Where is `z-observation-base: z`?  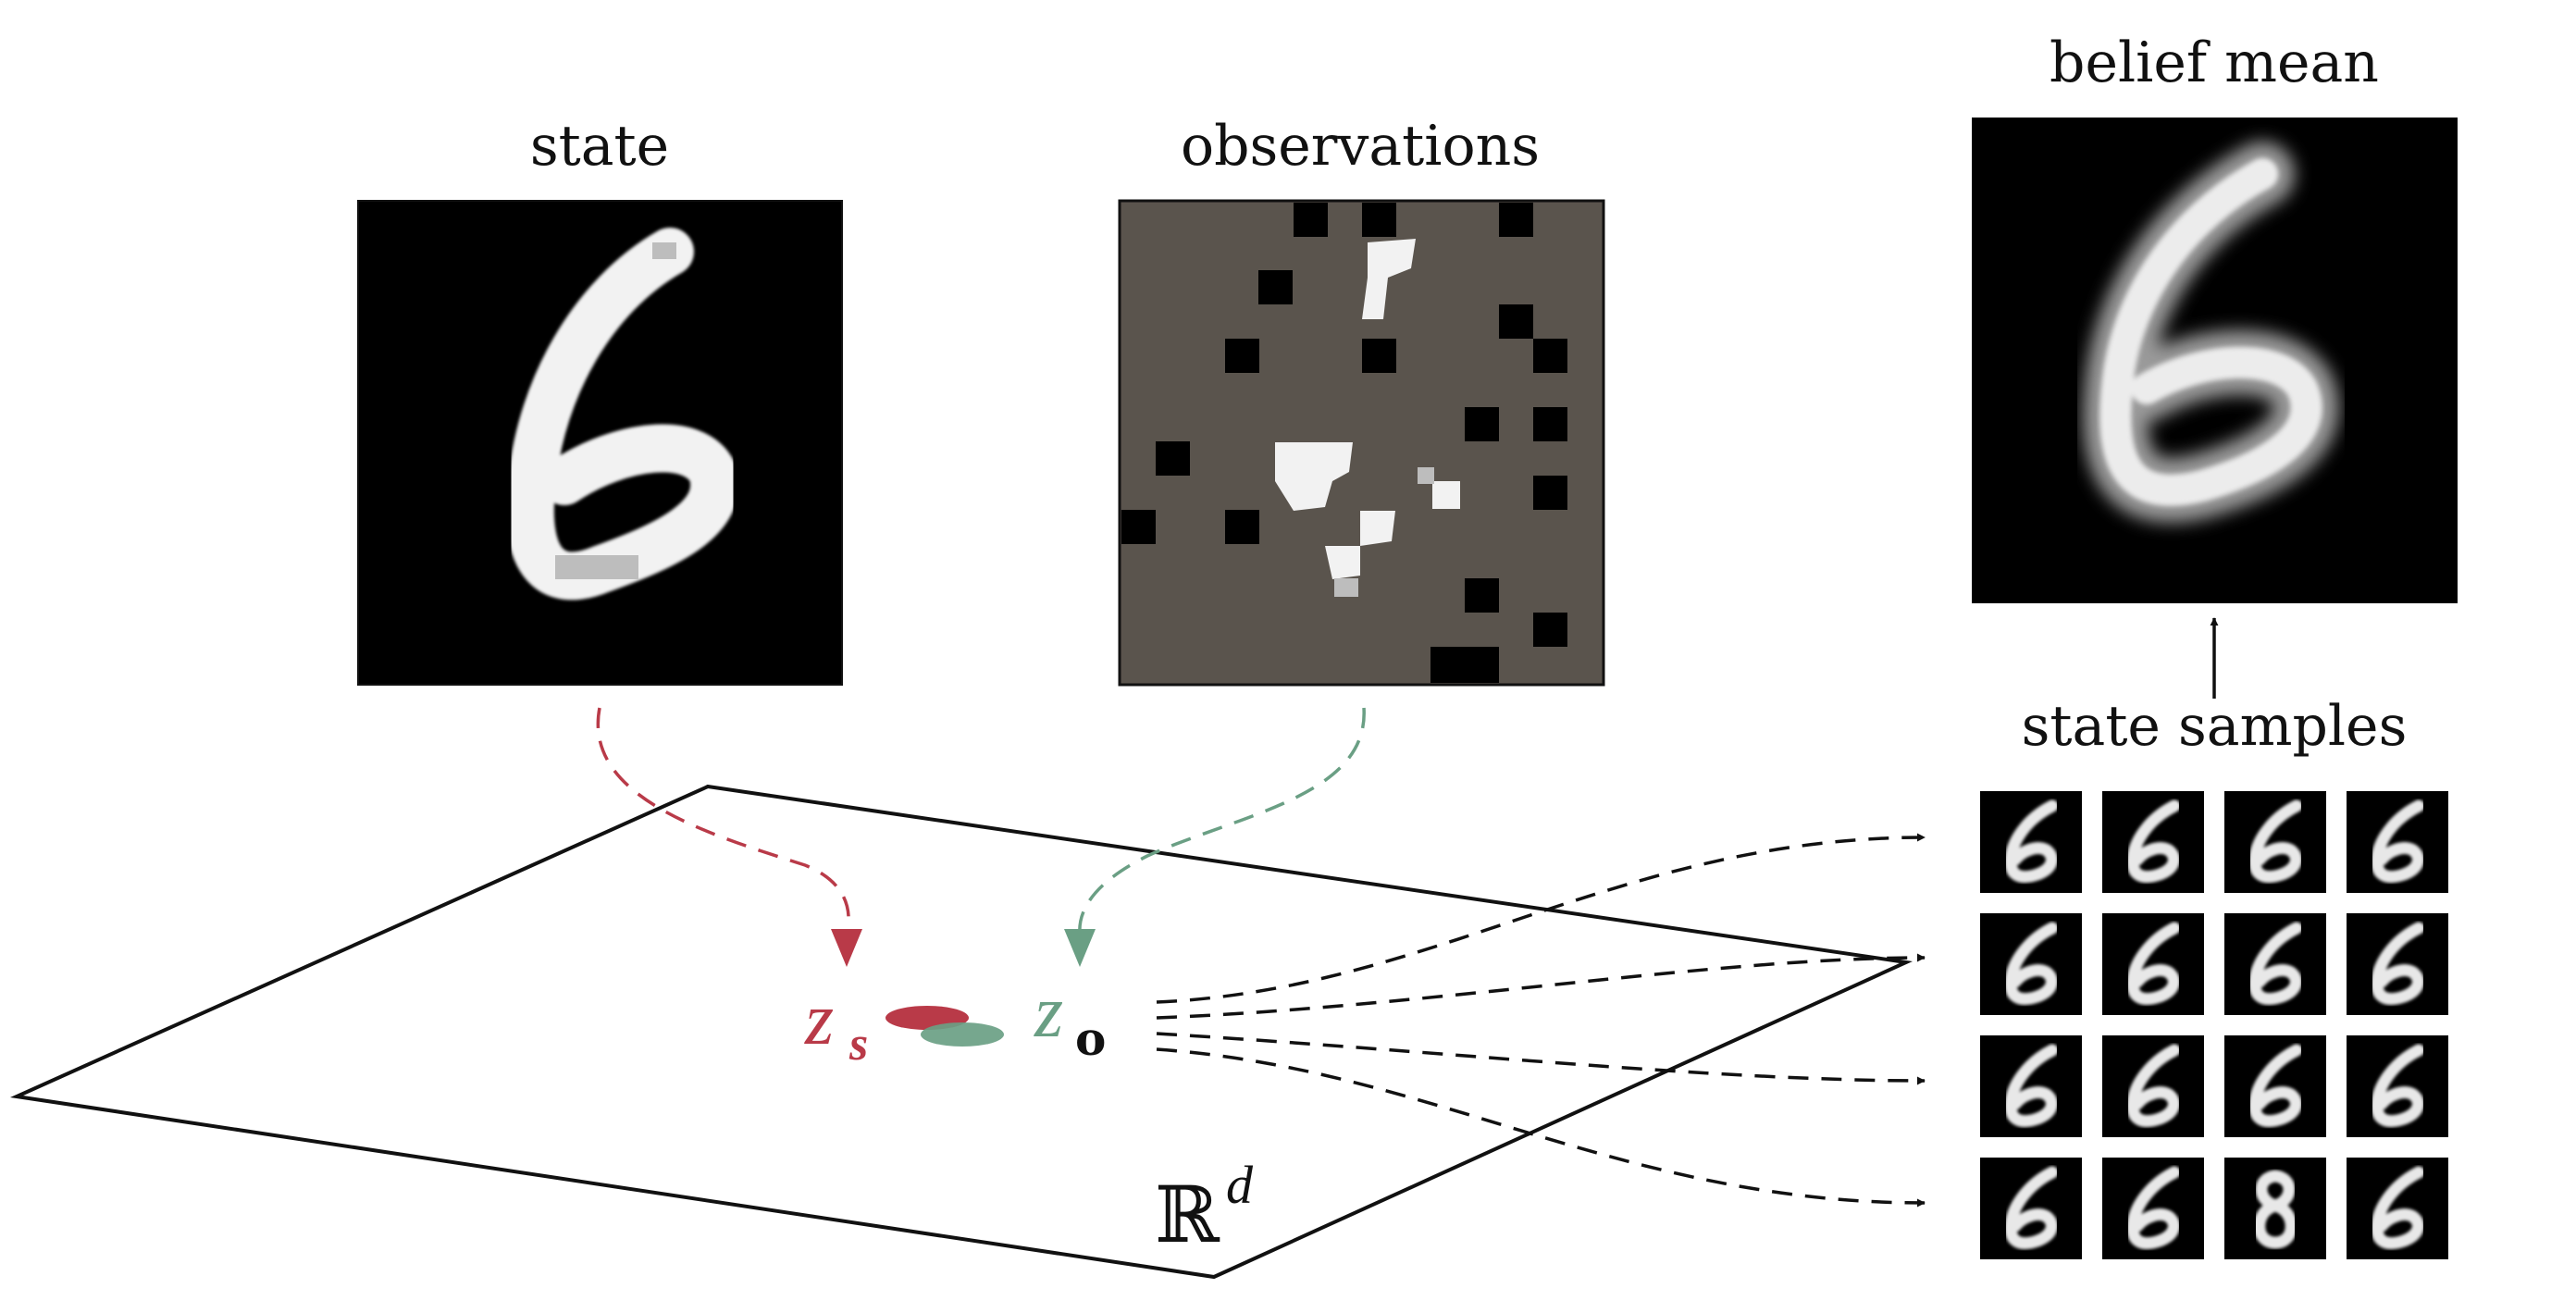
z-observation-base: z is located at coordinates (1048, 1012).